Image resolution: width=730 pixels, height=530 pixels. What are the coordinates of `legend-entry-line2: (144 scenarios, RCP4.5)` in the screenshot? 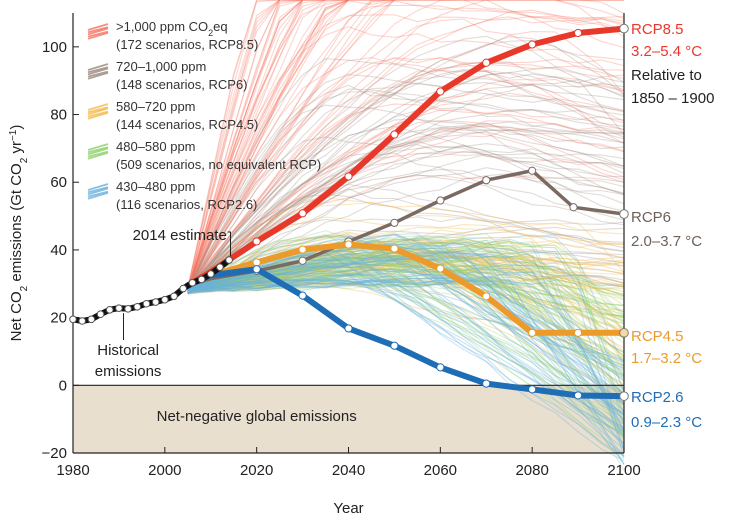 It's located at (187, 124).